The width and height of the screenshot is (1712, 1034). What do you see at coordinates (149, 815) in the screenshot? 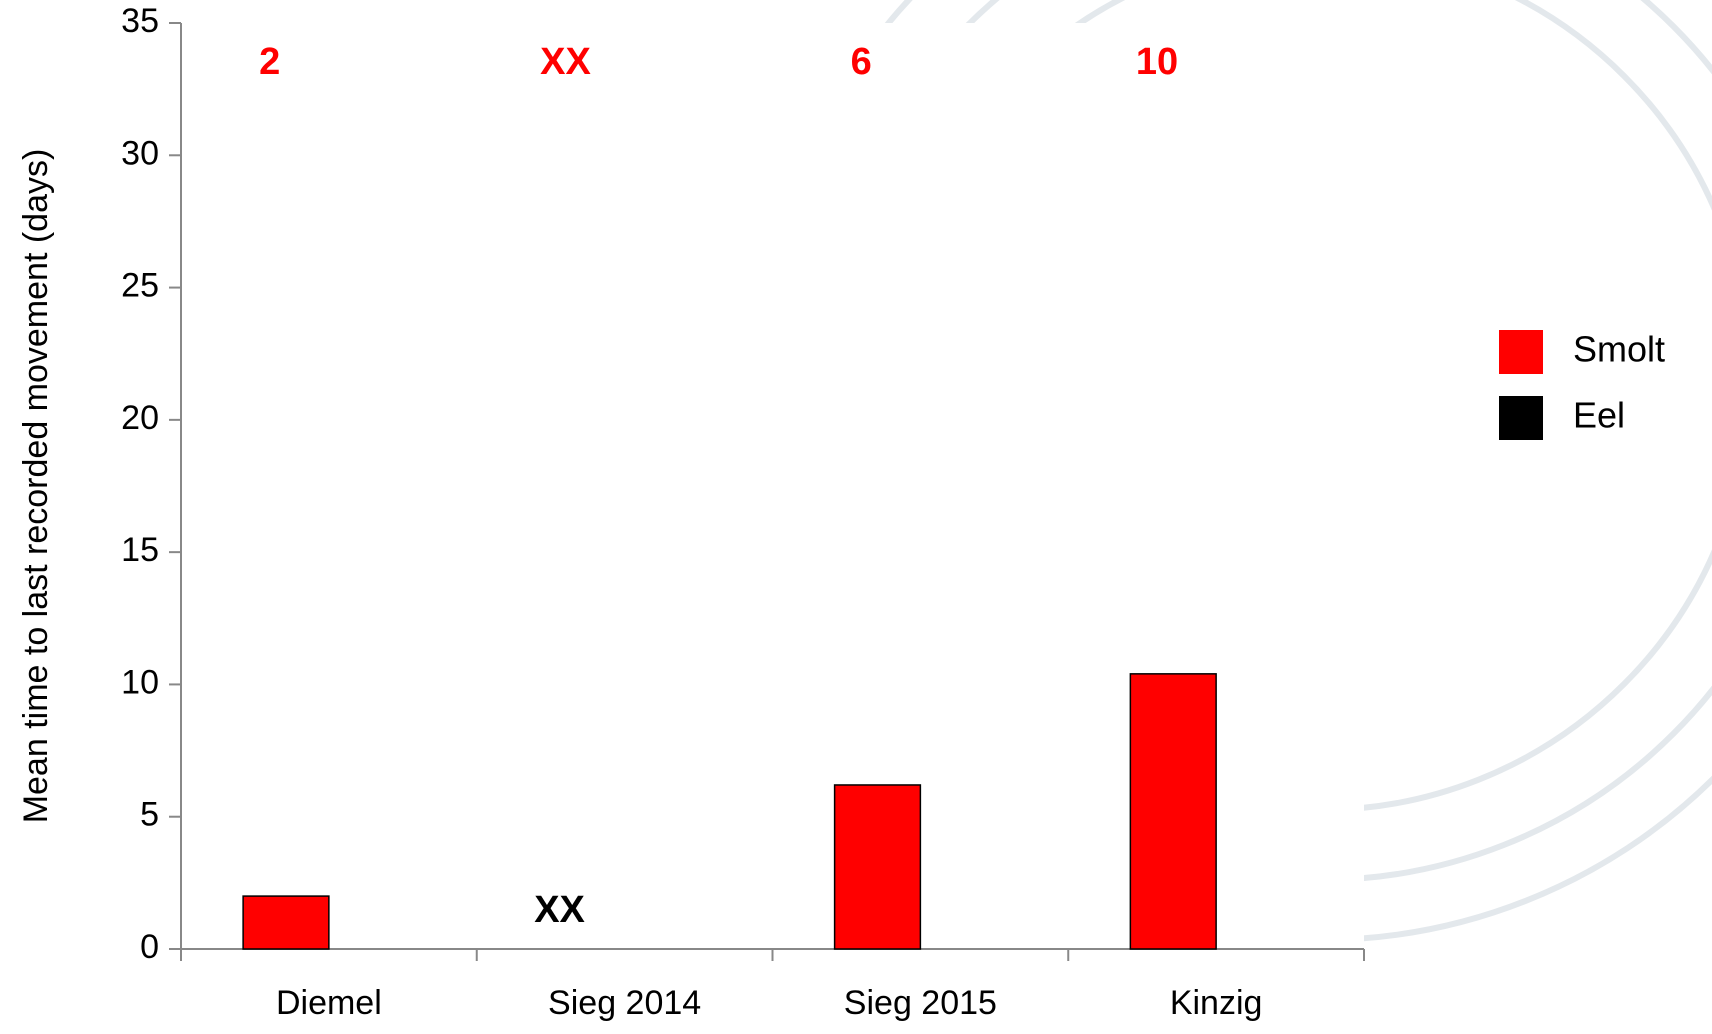
I see `y-tick-label: 5` at bounding box center [149, 815].